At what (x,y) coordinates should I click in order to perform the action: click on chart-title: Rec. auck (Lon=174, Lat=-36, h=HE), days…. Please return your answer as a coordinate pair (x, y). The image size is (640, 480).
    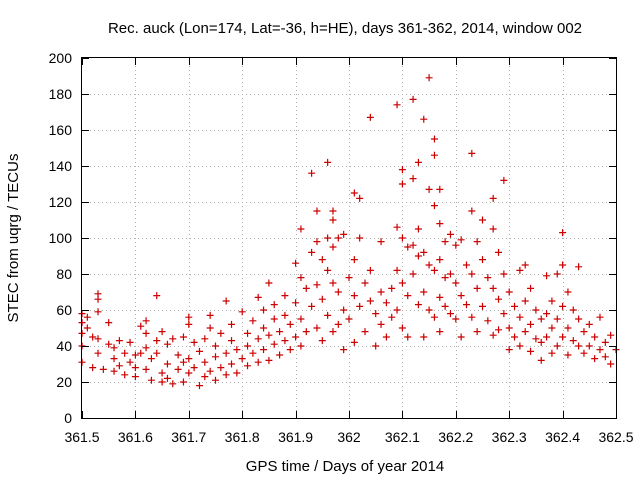
    Looking at the image, I should click on (345, 28).